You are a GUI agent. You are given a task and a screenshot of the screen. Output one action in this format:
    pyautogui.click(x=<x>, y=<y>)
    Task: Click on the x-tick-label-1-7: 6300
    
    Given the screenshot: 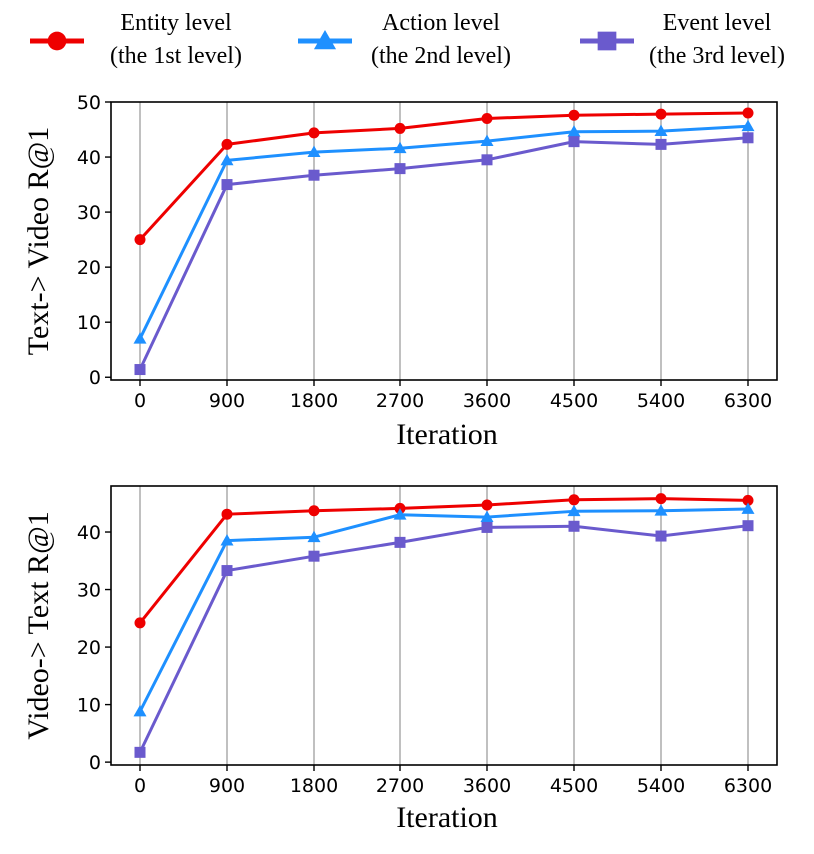 What is the action you would take?
    pyautogui.click(x=748, y=786)
    